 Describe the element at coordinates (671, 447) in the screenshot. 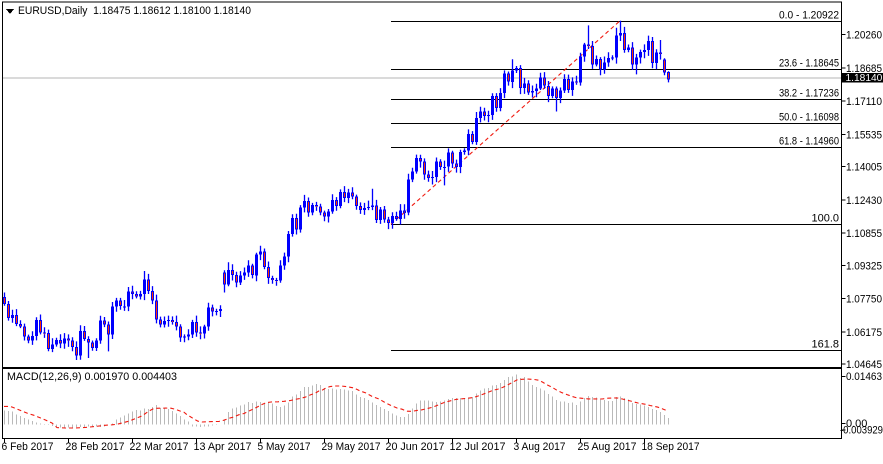

I see `svg-text: 18 Sep 2017` at that location.